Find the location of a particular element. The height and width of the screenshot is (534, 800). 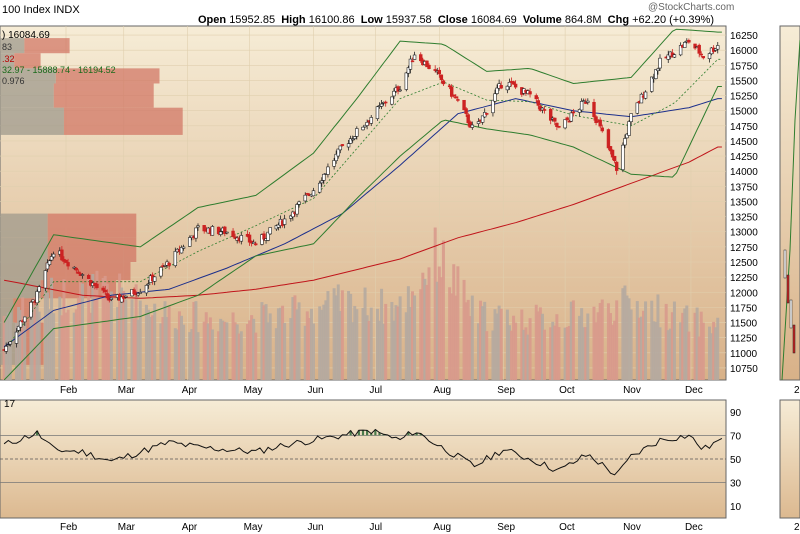

month-label: Oct is located at coordinates (567, 390).